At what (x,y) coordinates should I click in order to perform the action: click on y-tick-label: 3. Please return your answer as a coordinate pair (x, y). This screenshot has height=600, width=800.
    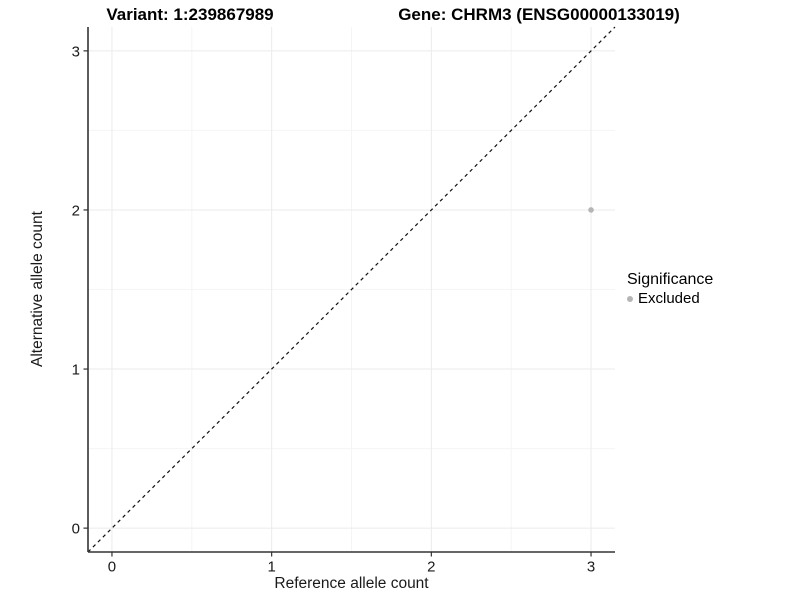
    Looking at the image, I should click on (76, 51).